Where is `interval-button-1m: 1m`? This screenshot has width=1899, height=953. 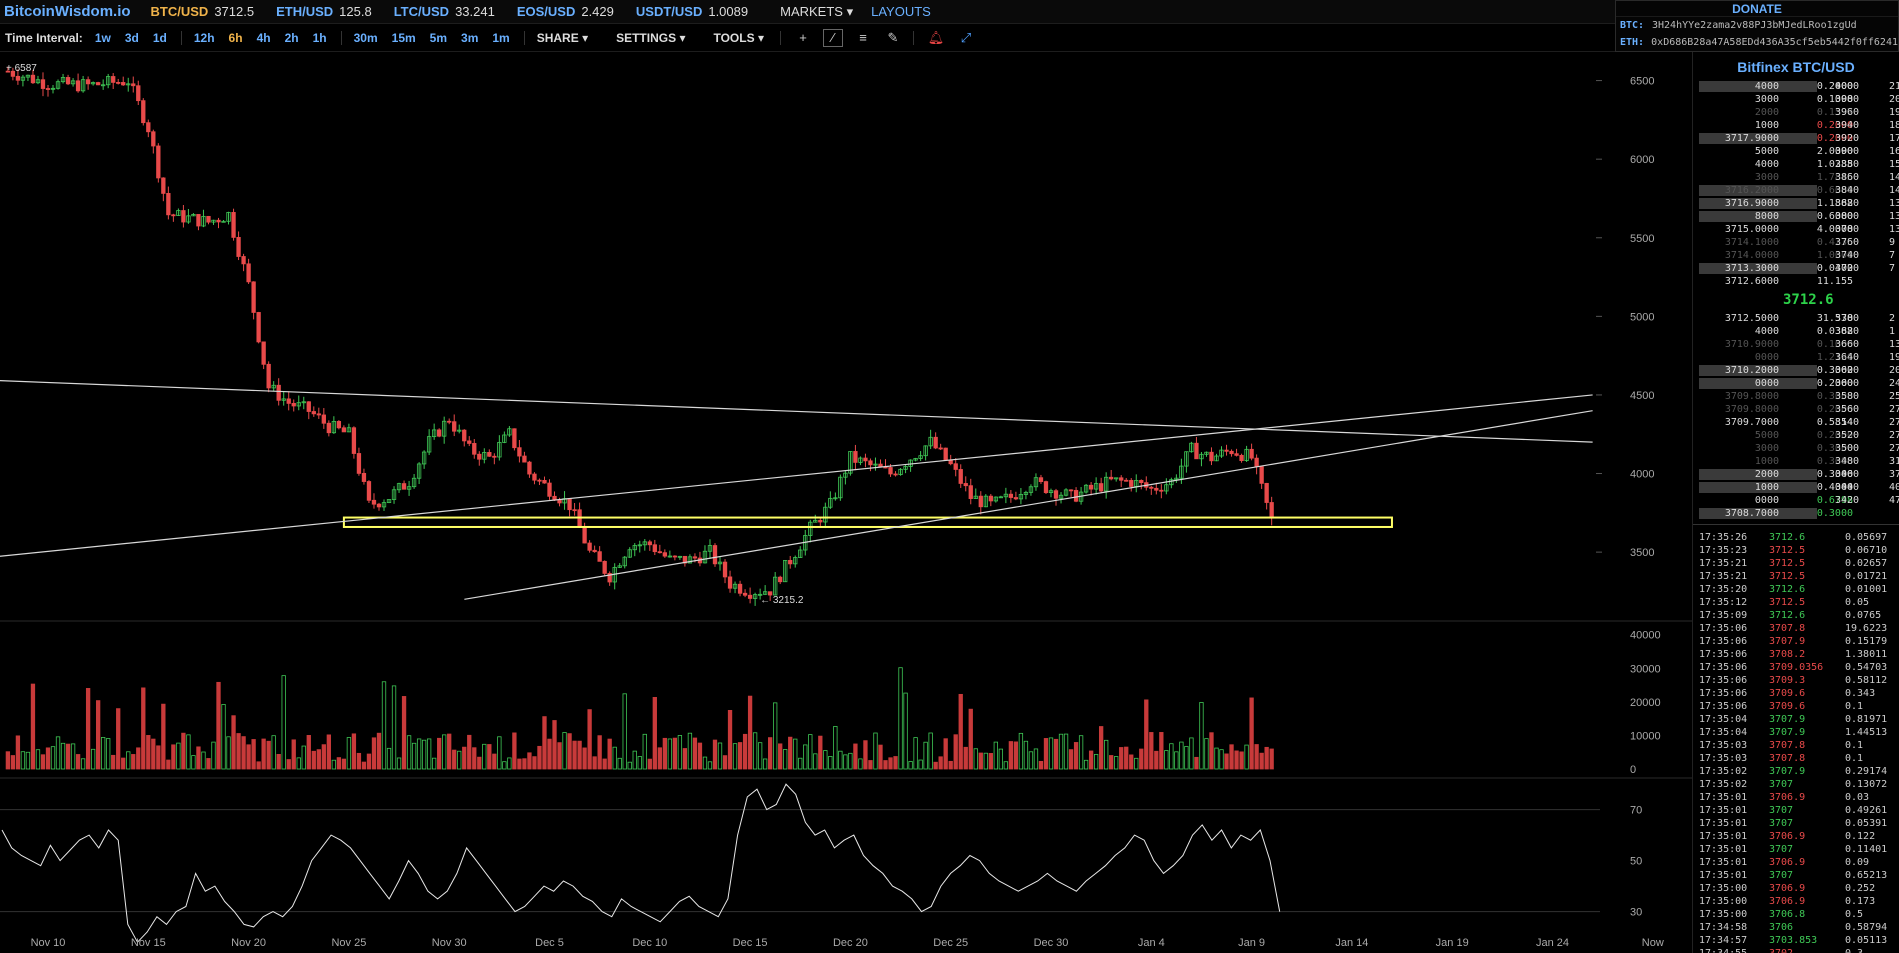
interval-button-1m: 1m is located at coordinates (501, 37).